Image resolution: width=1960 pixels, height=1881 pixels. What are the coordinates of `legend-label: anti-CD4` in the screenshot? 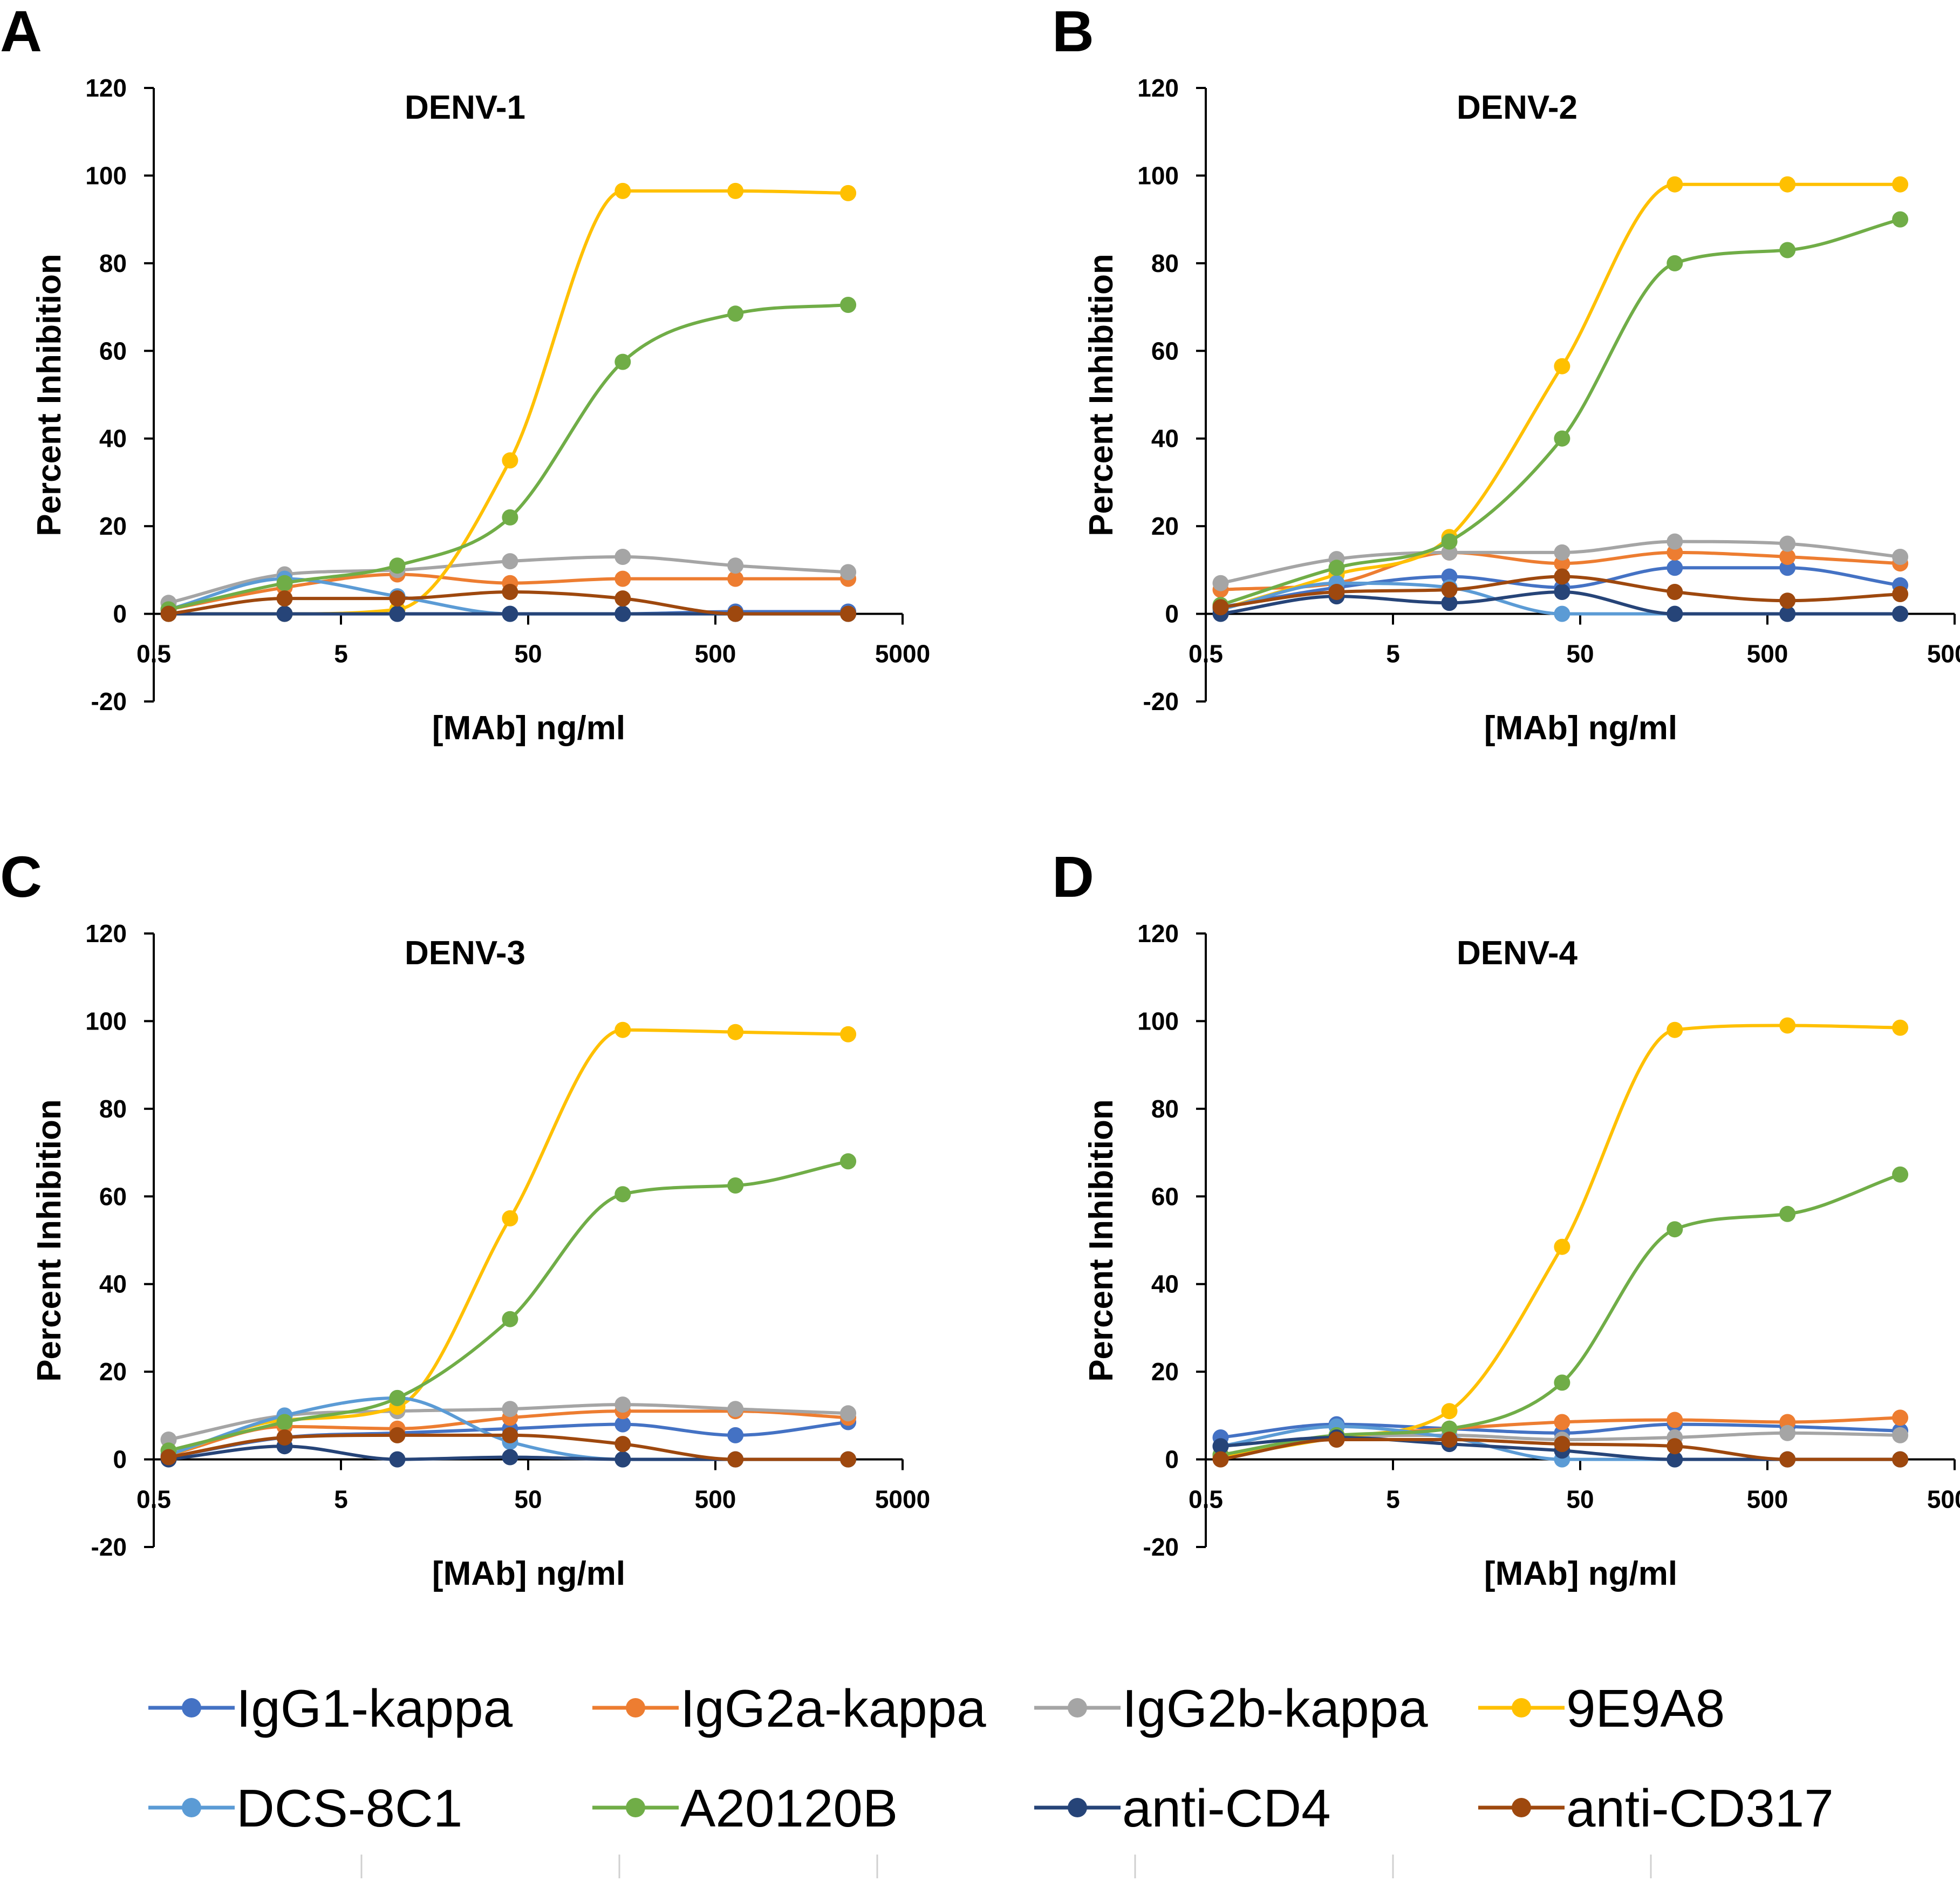 It's located at (1226, 1808).